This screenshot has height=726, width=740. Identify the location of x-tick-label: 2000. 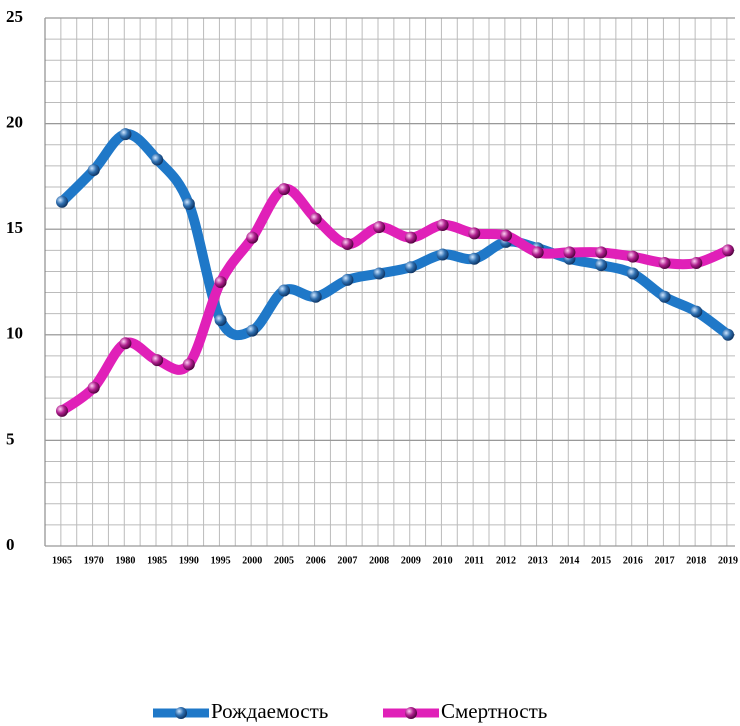
(252, 560).